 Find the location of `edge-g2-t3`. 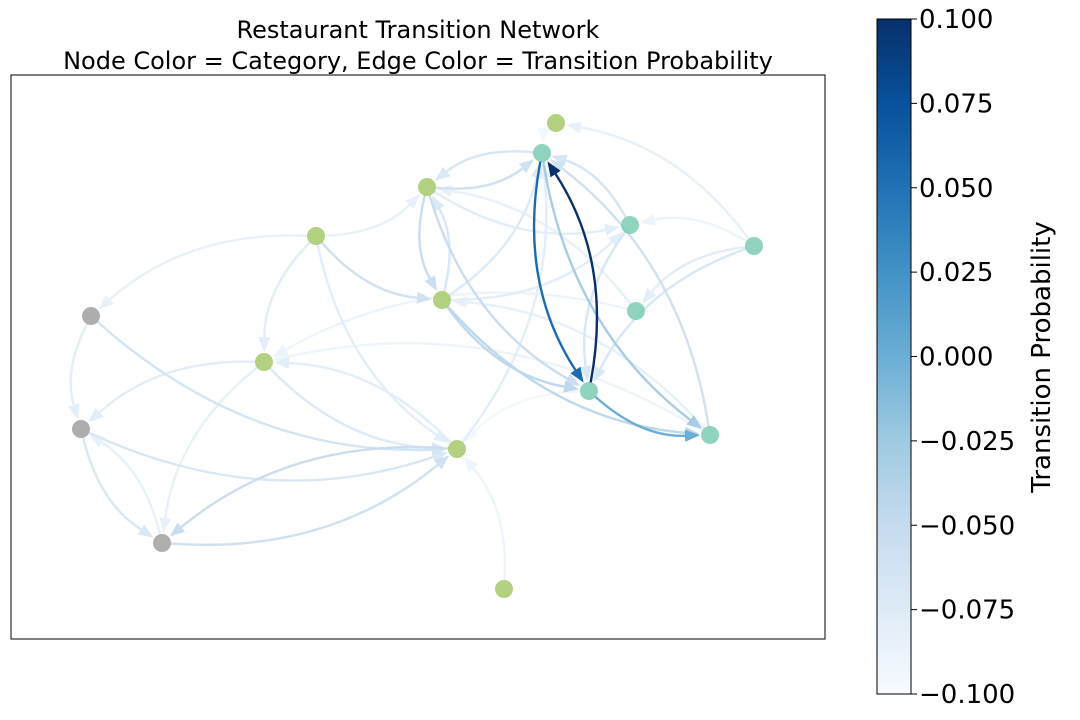

edge-g2-t3 is located at coordinates (527, 213).